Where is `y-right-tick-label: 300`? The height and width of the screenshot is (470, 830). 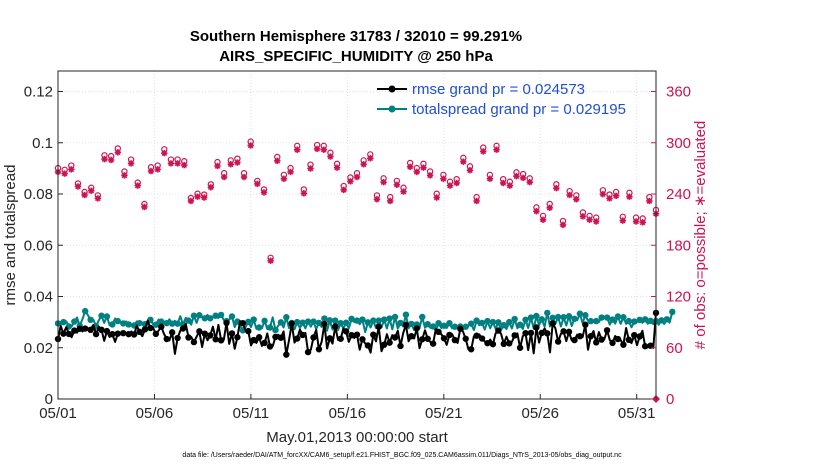 y-right-tick-label: 300 is located at coordinates (678, 143).